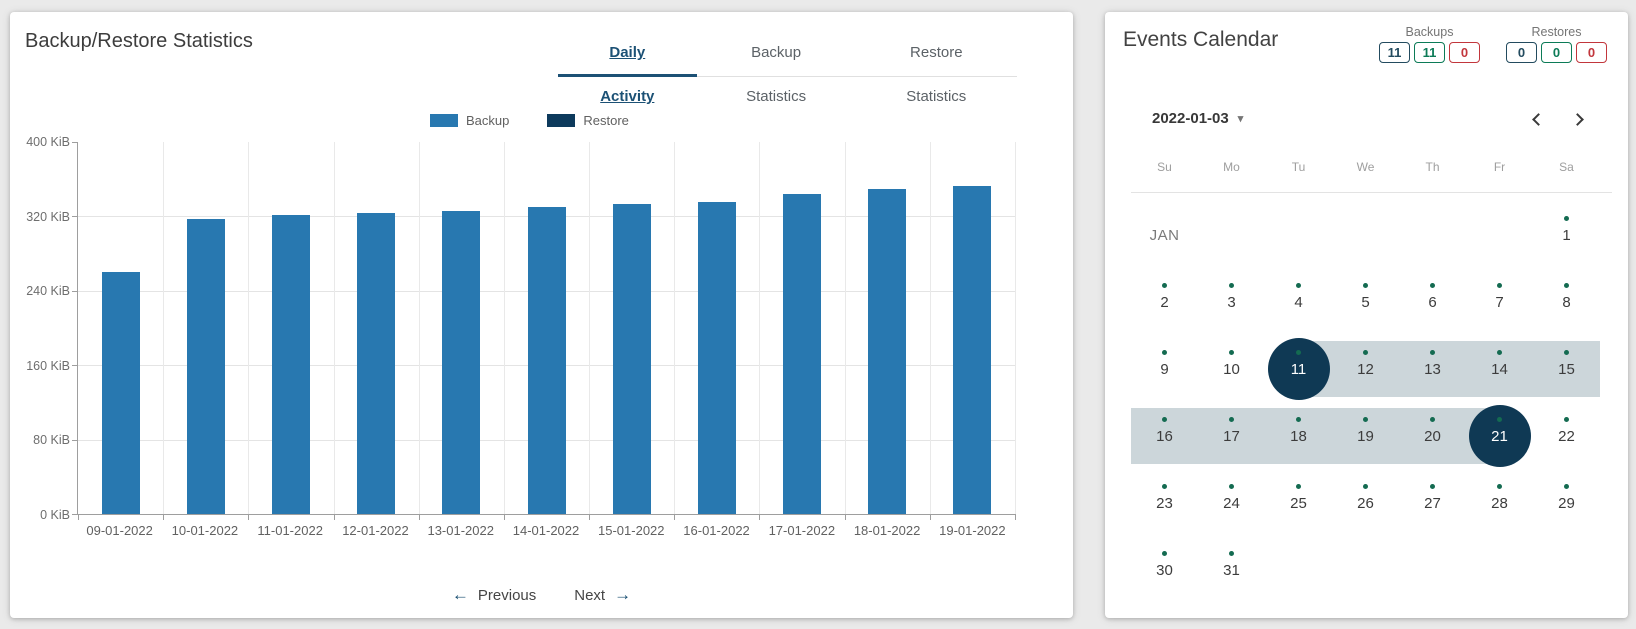 The image size is (1636, 629). What do you see at coordinates (631, 530) in the screenshot?
I see `x-axis-label: 15-01-2022` at bounding box center [631, 530].